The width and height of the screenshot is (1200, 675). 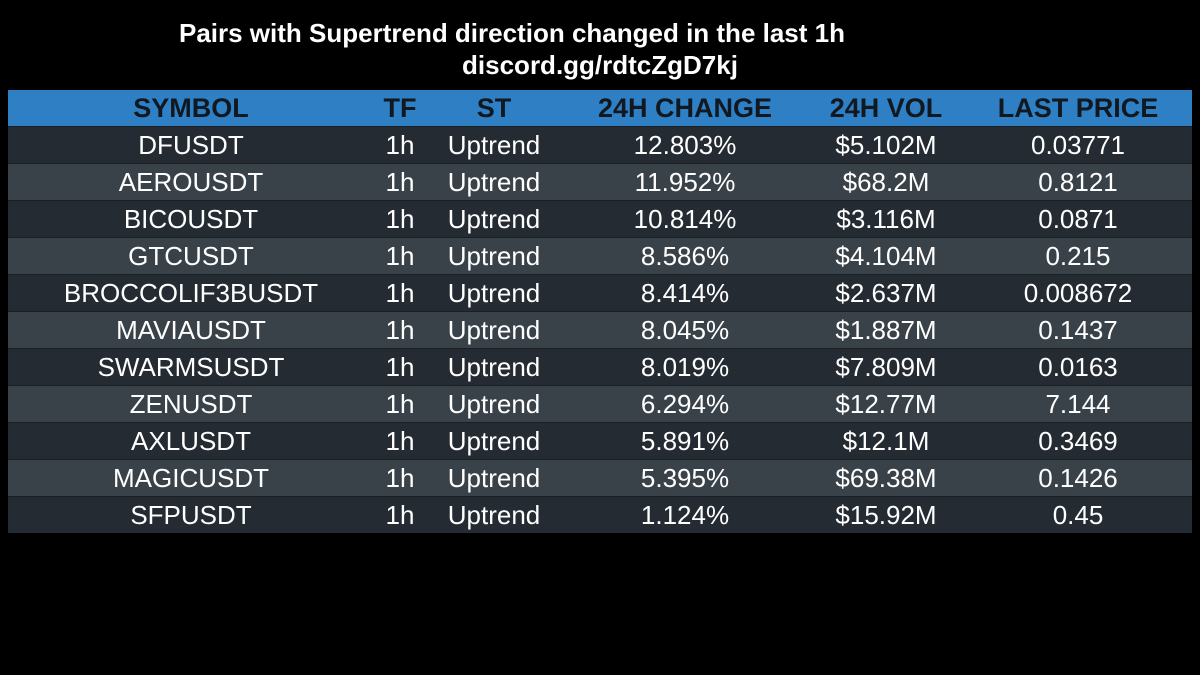 I want to click on cell-symbol: DFUSDT, so click(x=191, y=145).